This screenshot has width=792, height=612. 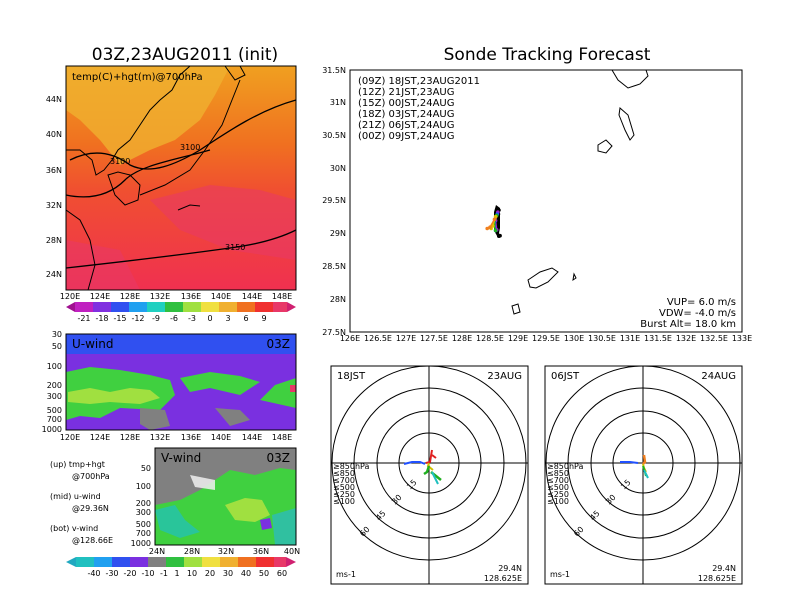 What do you see at coordinates (406, 125) in the screenshot?
I see `track-legend-entry: (21Z) 06JST,24AUG` at bounding box center [406, 125].